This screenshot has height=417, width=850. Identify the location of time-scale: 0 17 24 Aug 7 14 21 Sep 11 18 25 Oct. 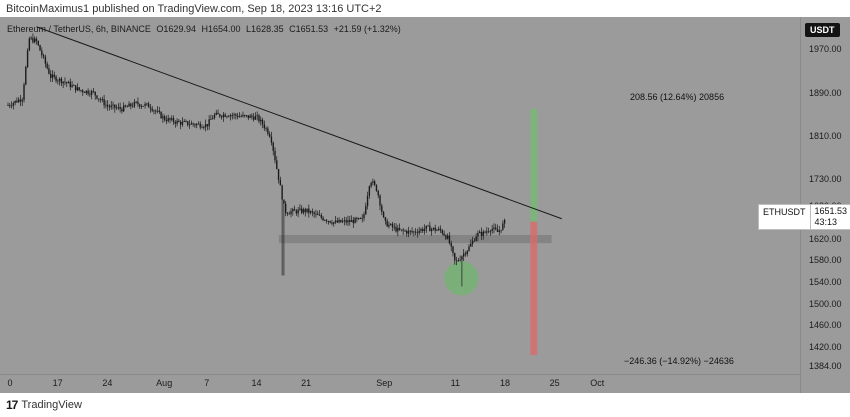
(400, 383).